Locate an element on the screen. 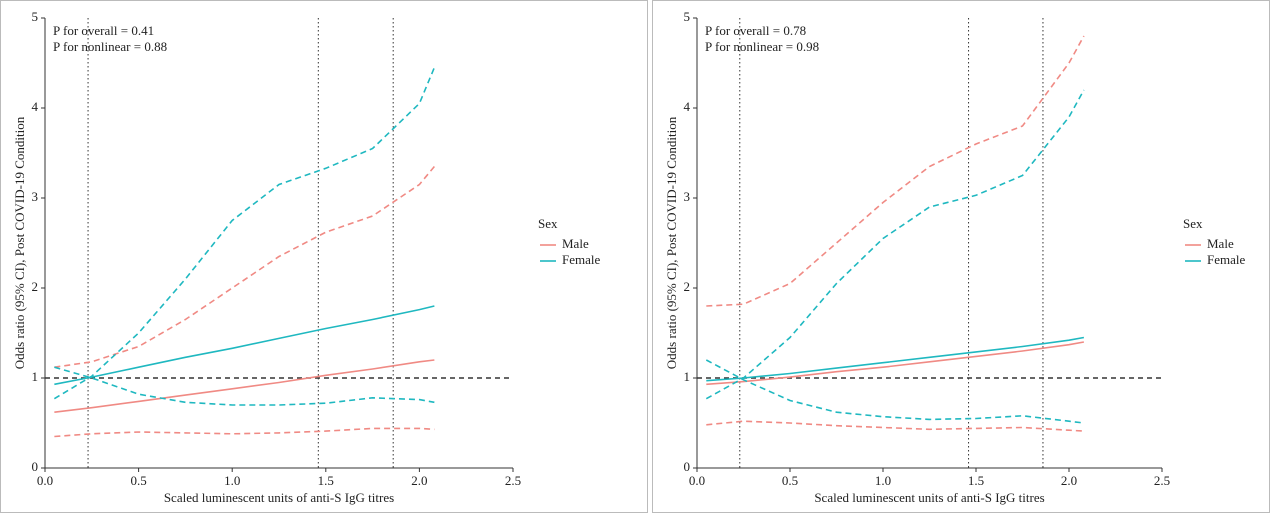  annotation: P for overall = 0.78 is located at coordinates (755, 30).